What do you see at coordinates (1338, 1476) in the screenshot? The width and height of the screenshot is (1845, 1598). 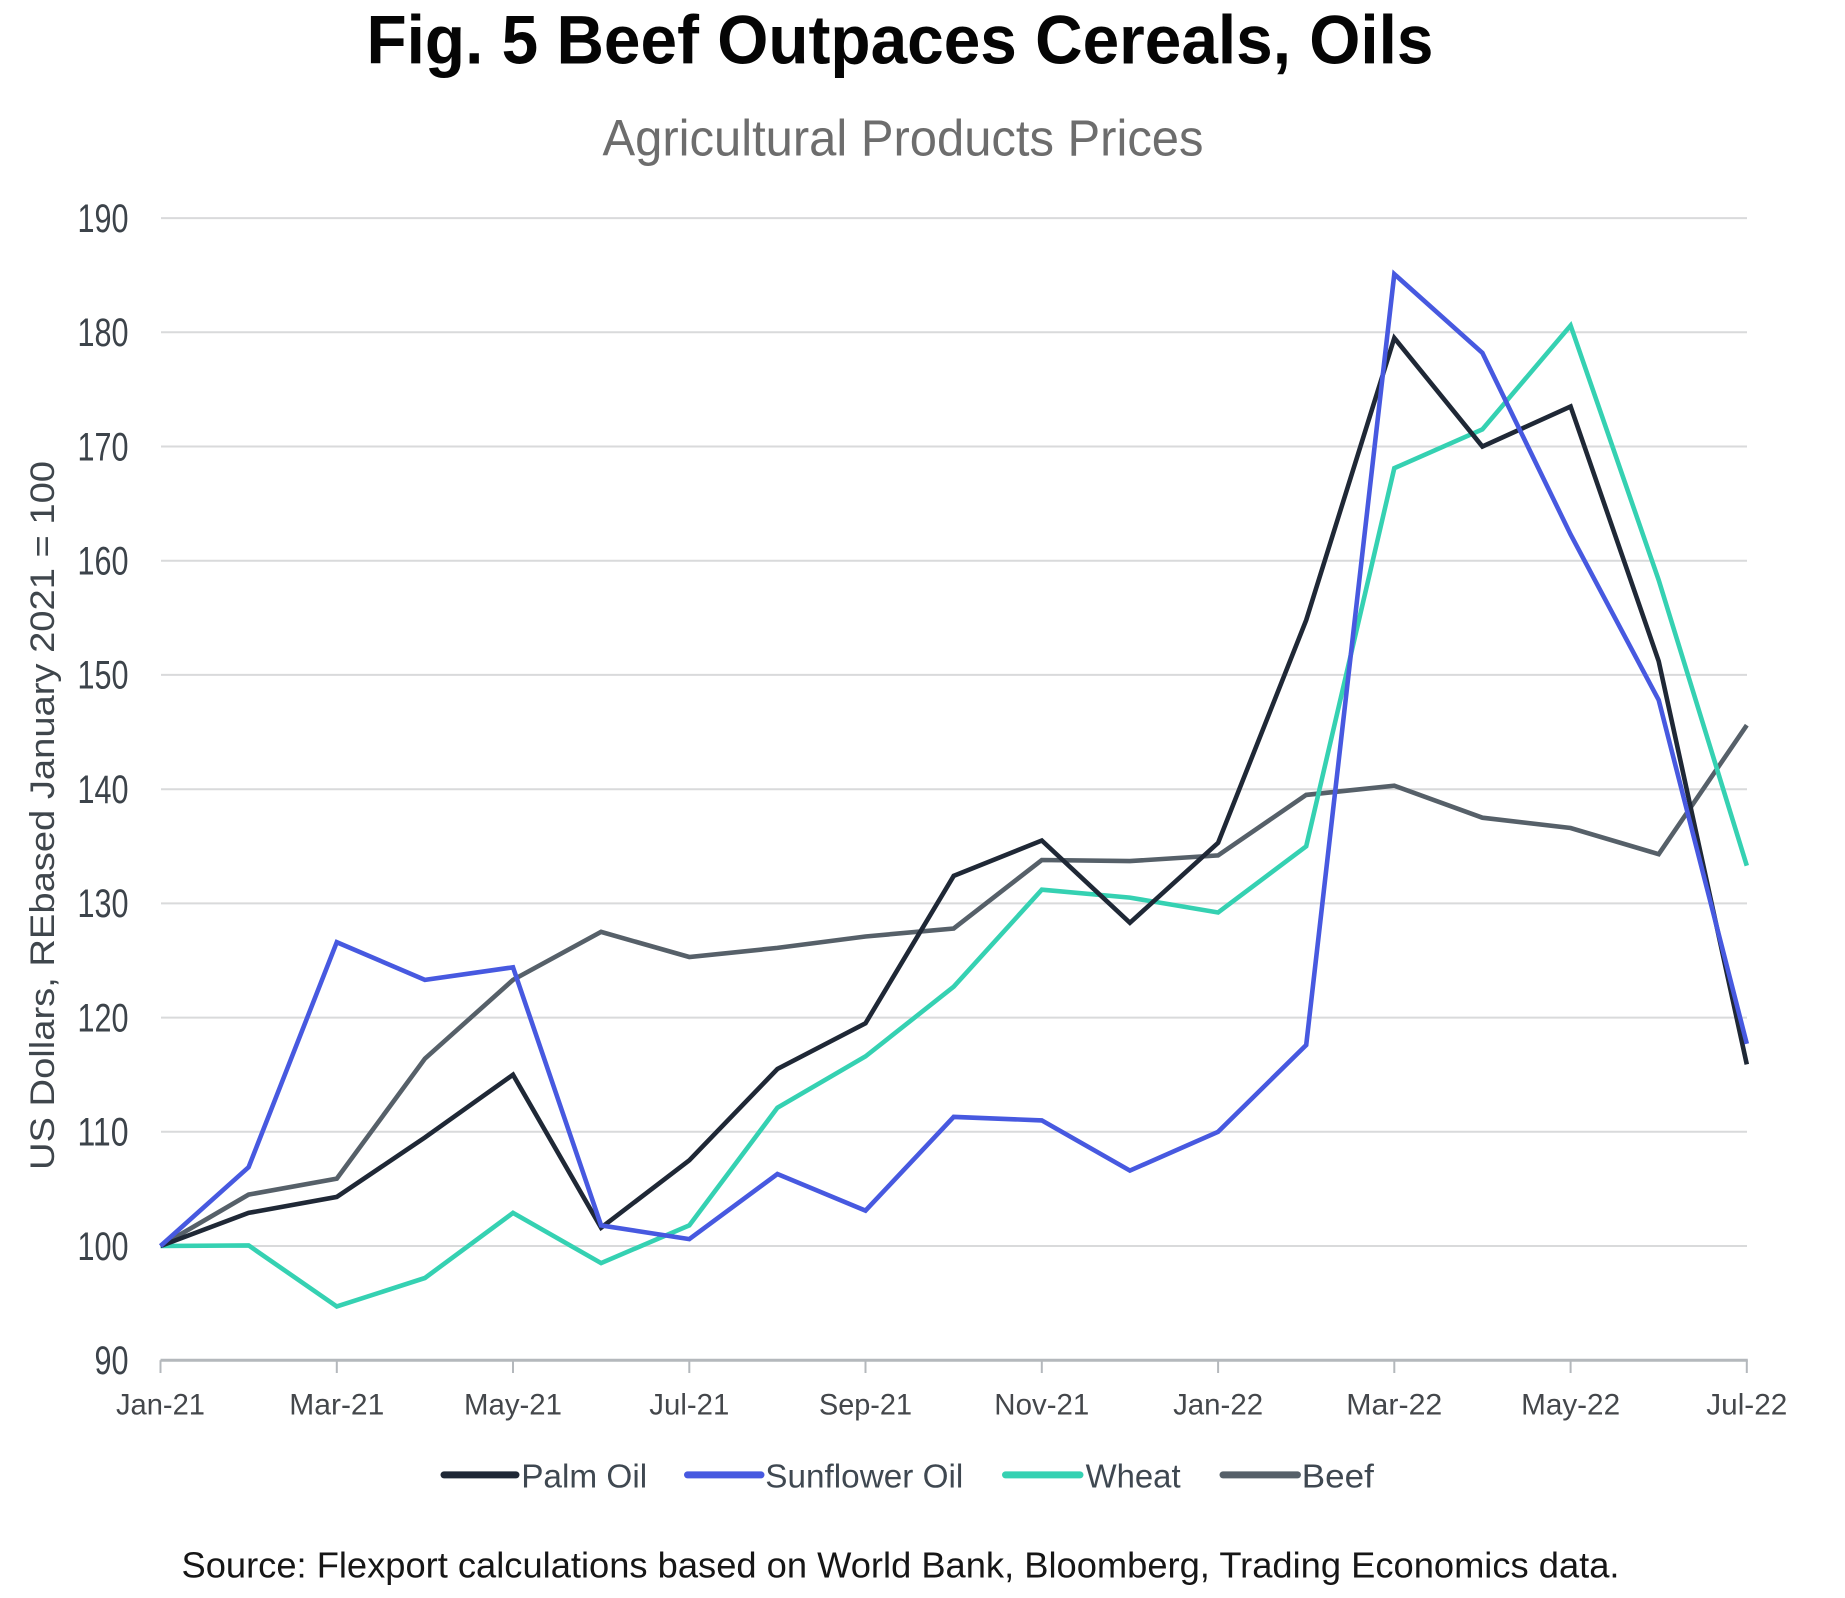 I see `svg-text: Beef` at bounding box center [1338, 1476].